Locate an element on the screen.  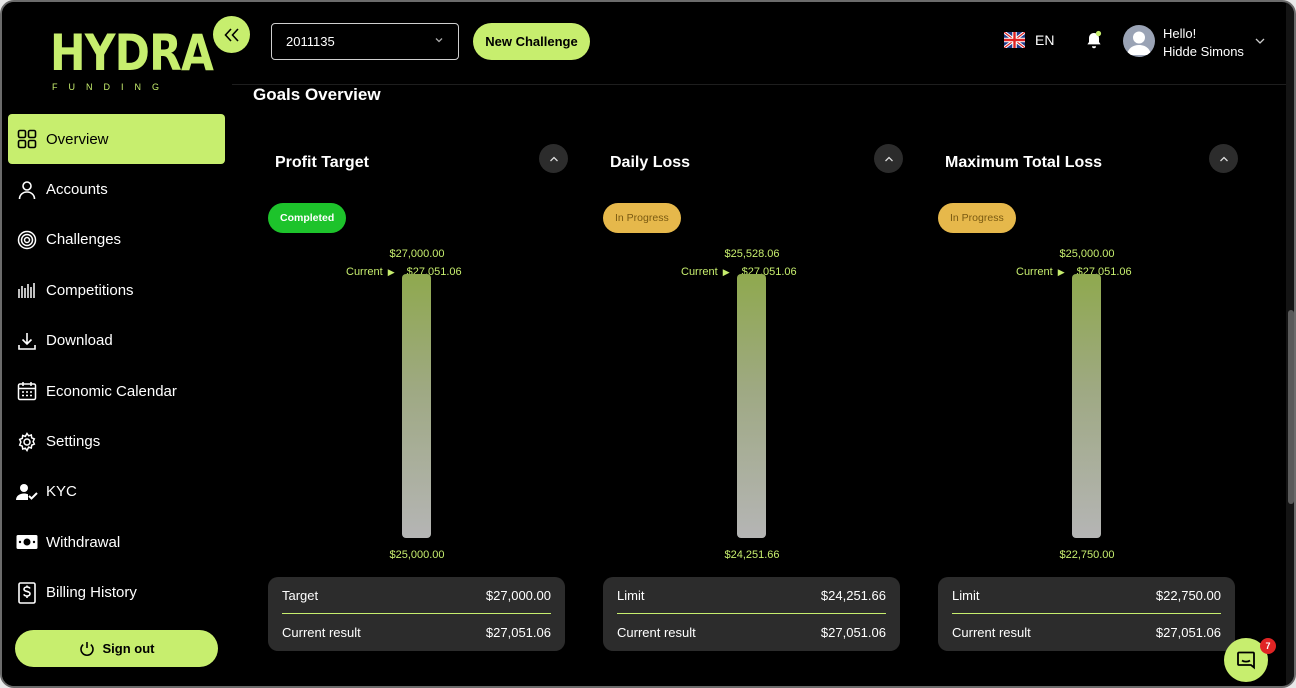
cash-icon is located at coordinates (27, 542).